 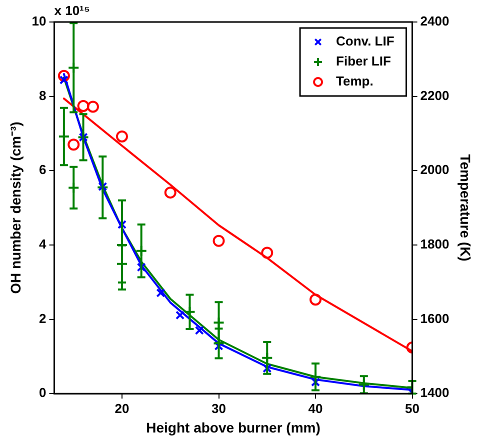 What do you see at coordinates (365, 41) in the screenshot?
I see `legend-label: Conv. LIF` at bounding box center [365, 41].